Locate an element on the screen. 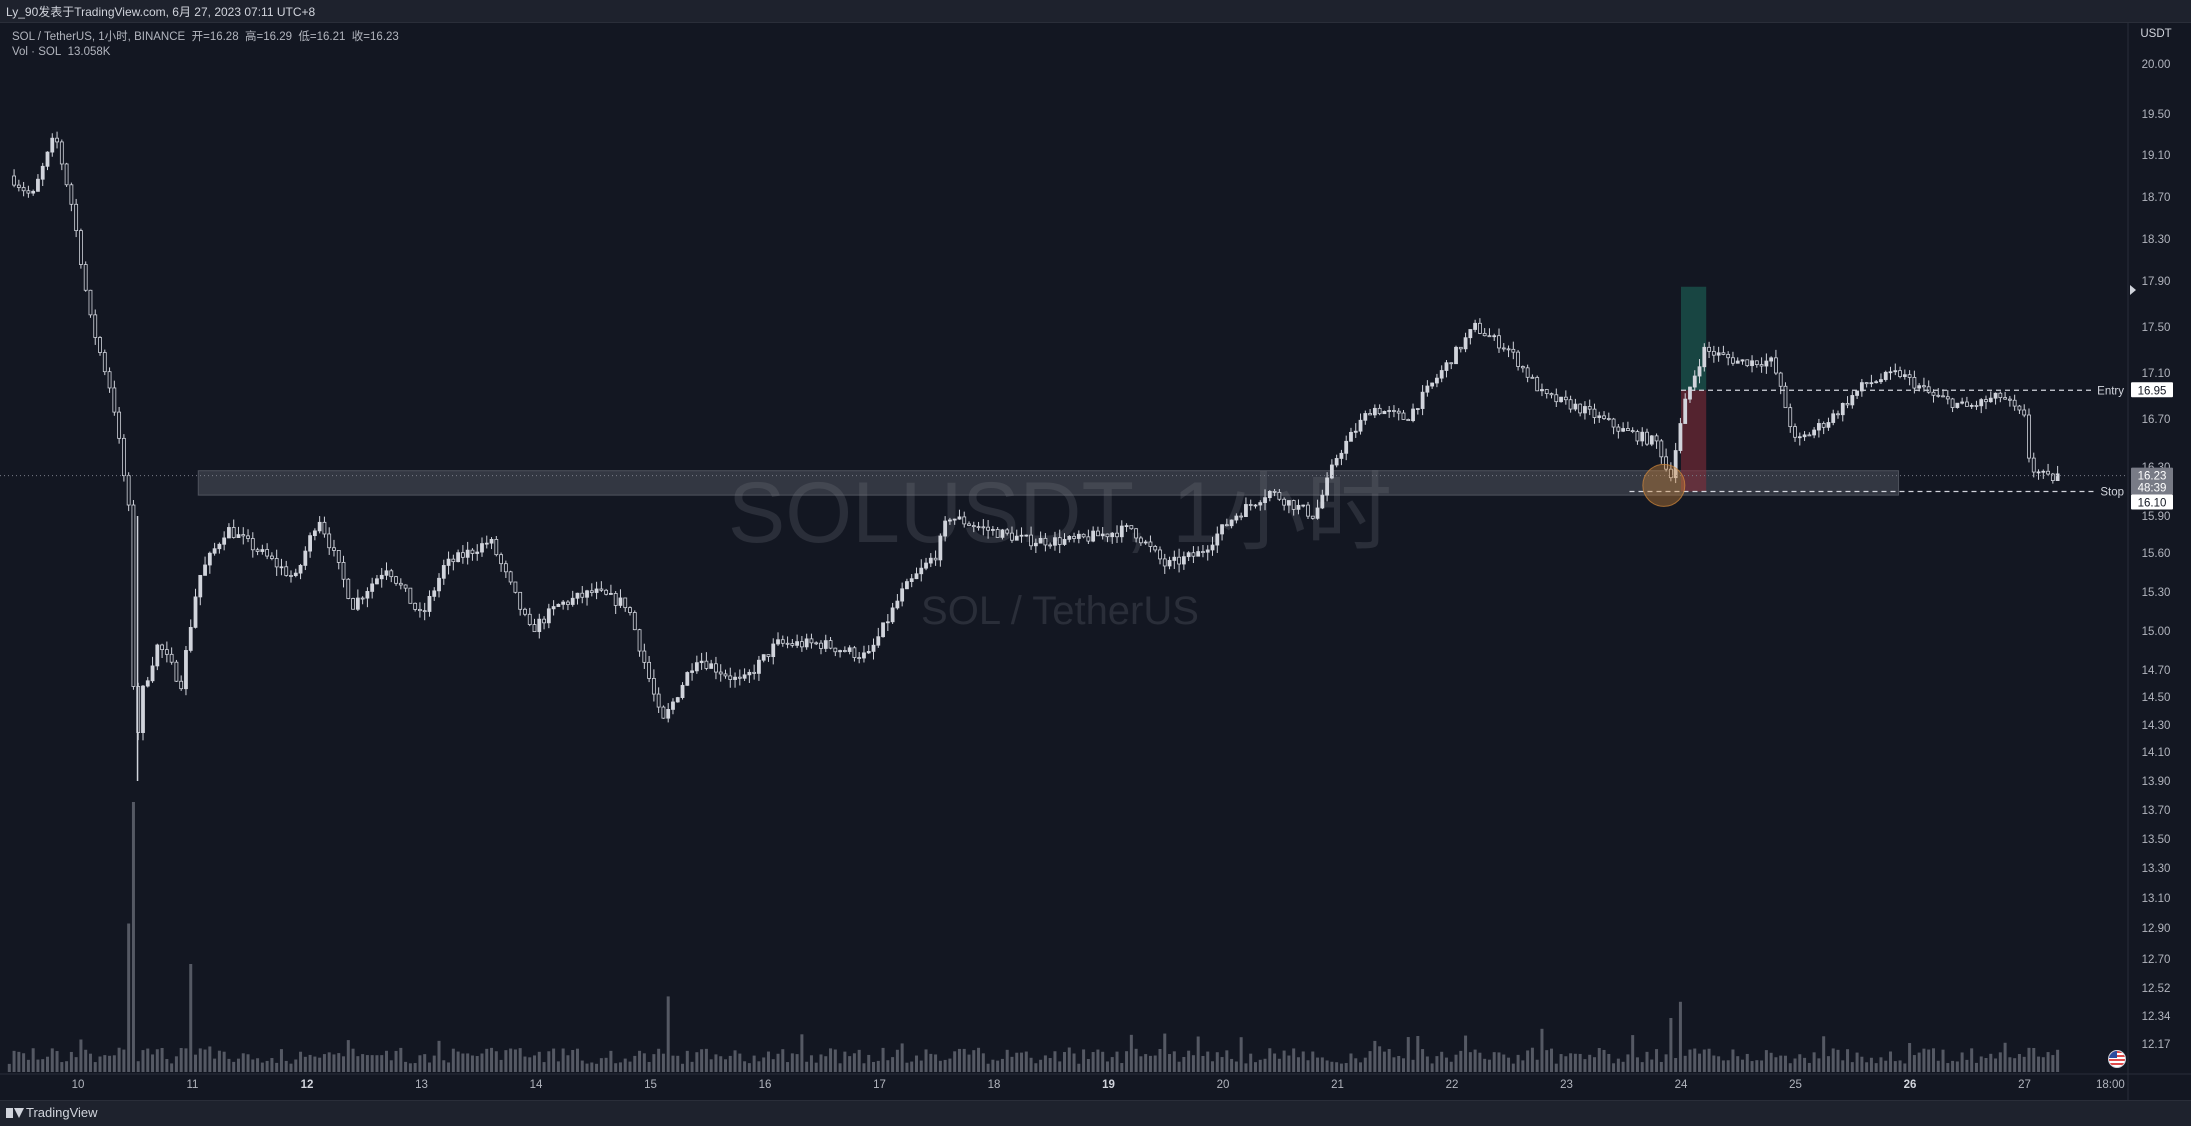 The width and height of the screenshot is (2191, 1126). support-zone-rect is located at coordinates (1048, 483).